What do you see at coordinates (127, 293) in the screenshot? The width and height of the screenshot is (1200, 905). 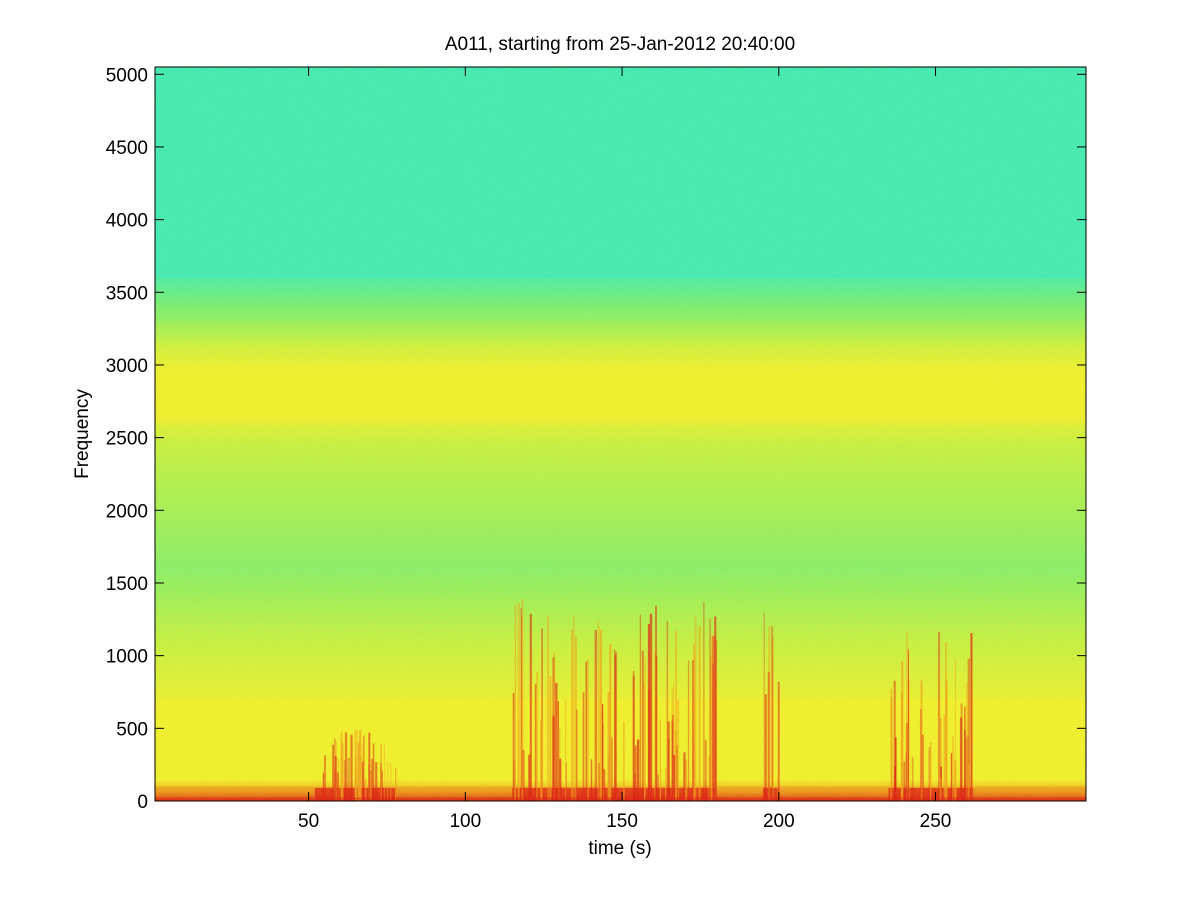 I see `y-tick-label: 3500` at bounding box center [127, 293].